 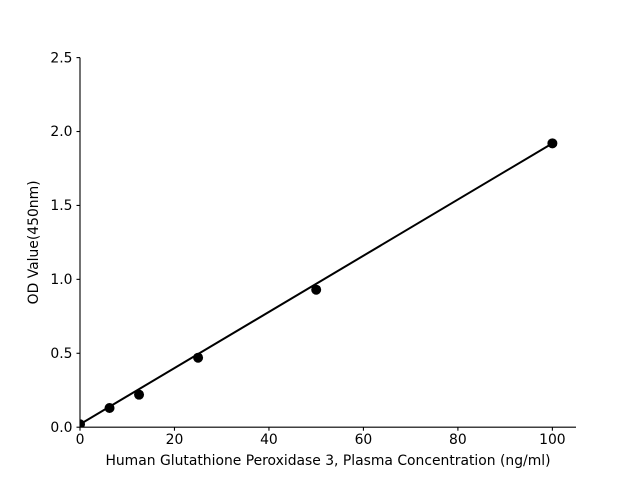 What do you see at coordinates (552, 440) in the screenshot?
I see `x-tick-label: 100` at bounding box center [552, 440].